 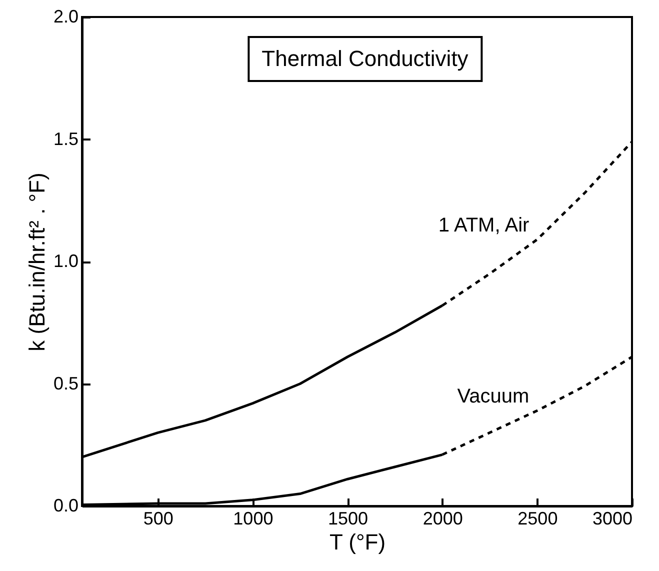 I want to click on y-tick-label: 2.0, so click(x=65, y=16).